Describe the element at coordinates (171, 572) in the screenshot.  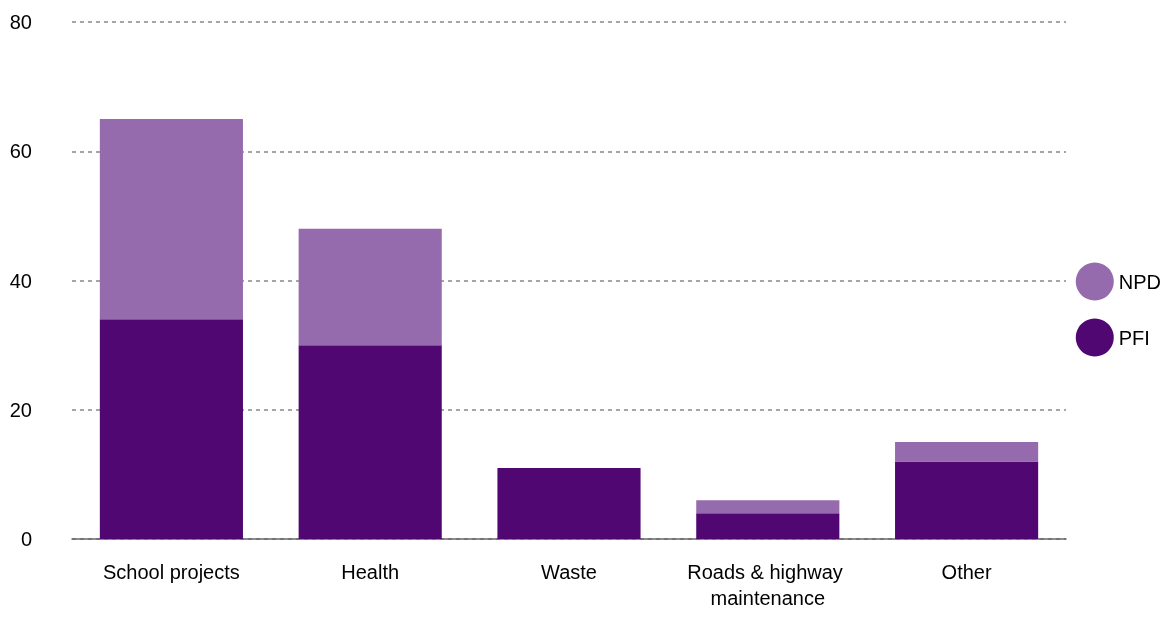
I see `x-tick-label: School projects` at that location.